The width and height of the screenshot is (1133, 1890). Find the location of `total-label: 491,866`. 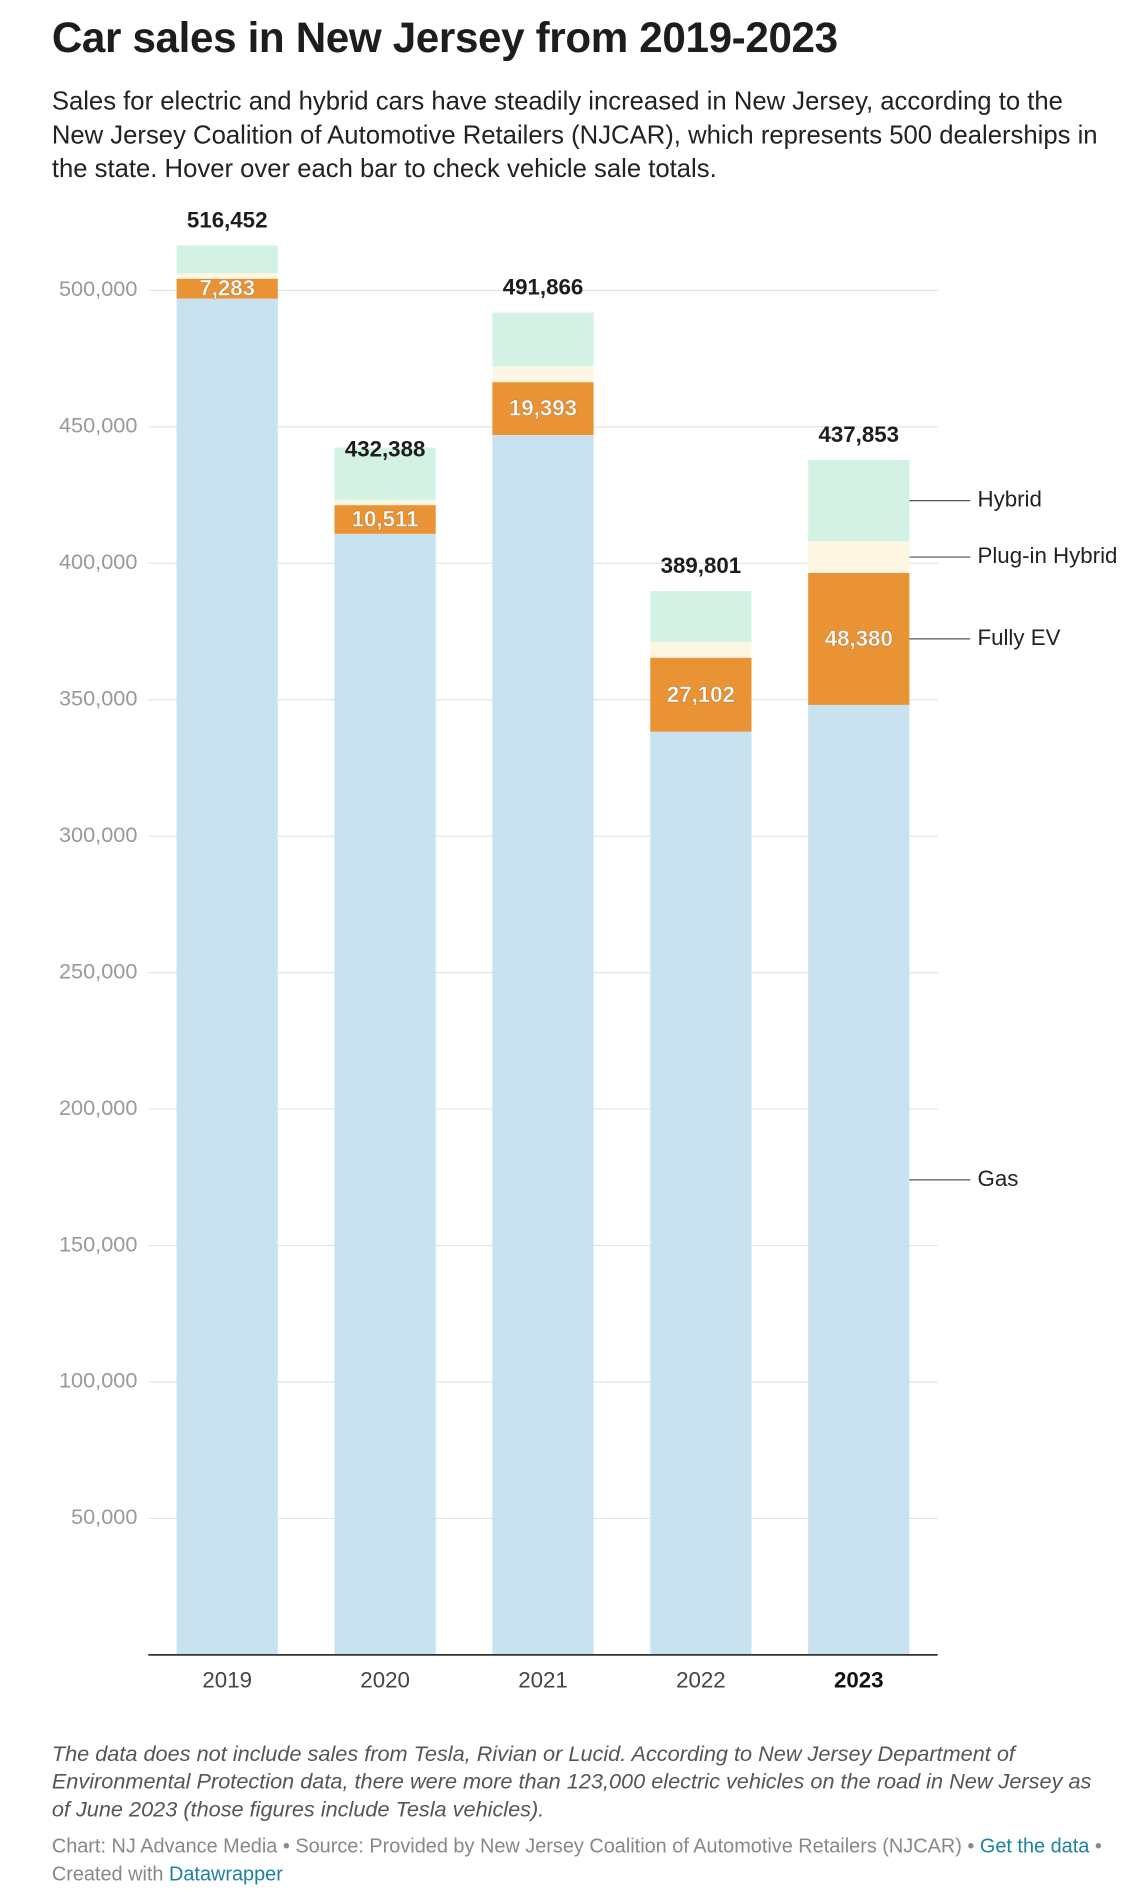

total-label: 491,866 is located at coordinates (543, 286).